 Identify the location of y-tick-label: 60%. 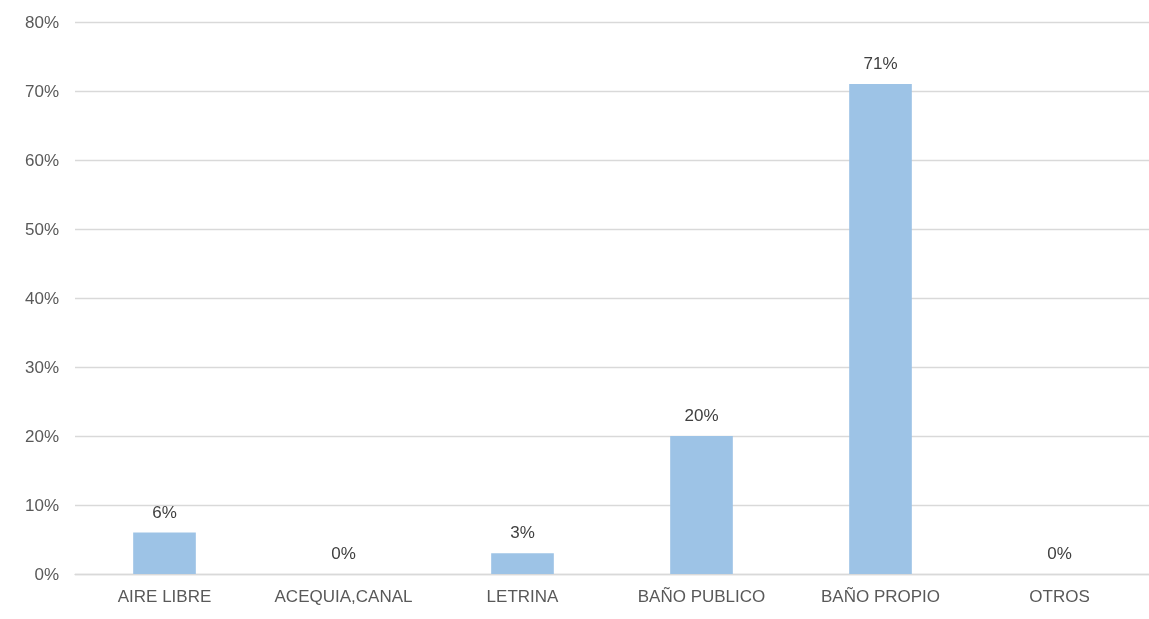
(41, 160).